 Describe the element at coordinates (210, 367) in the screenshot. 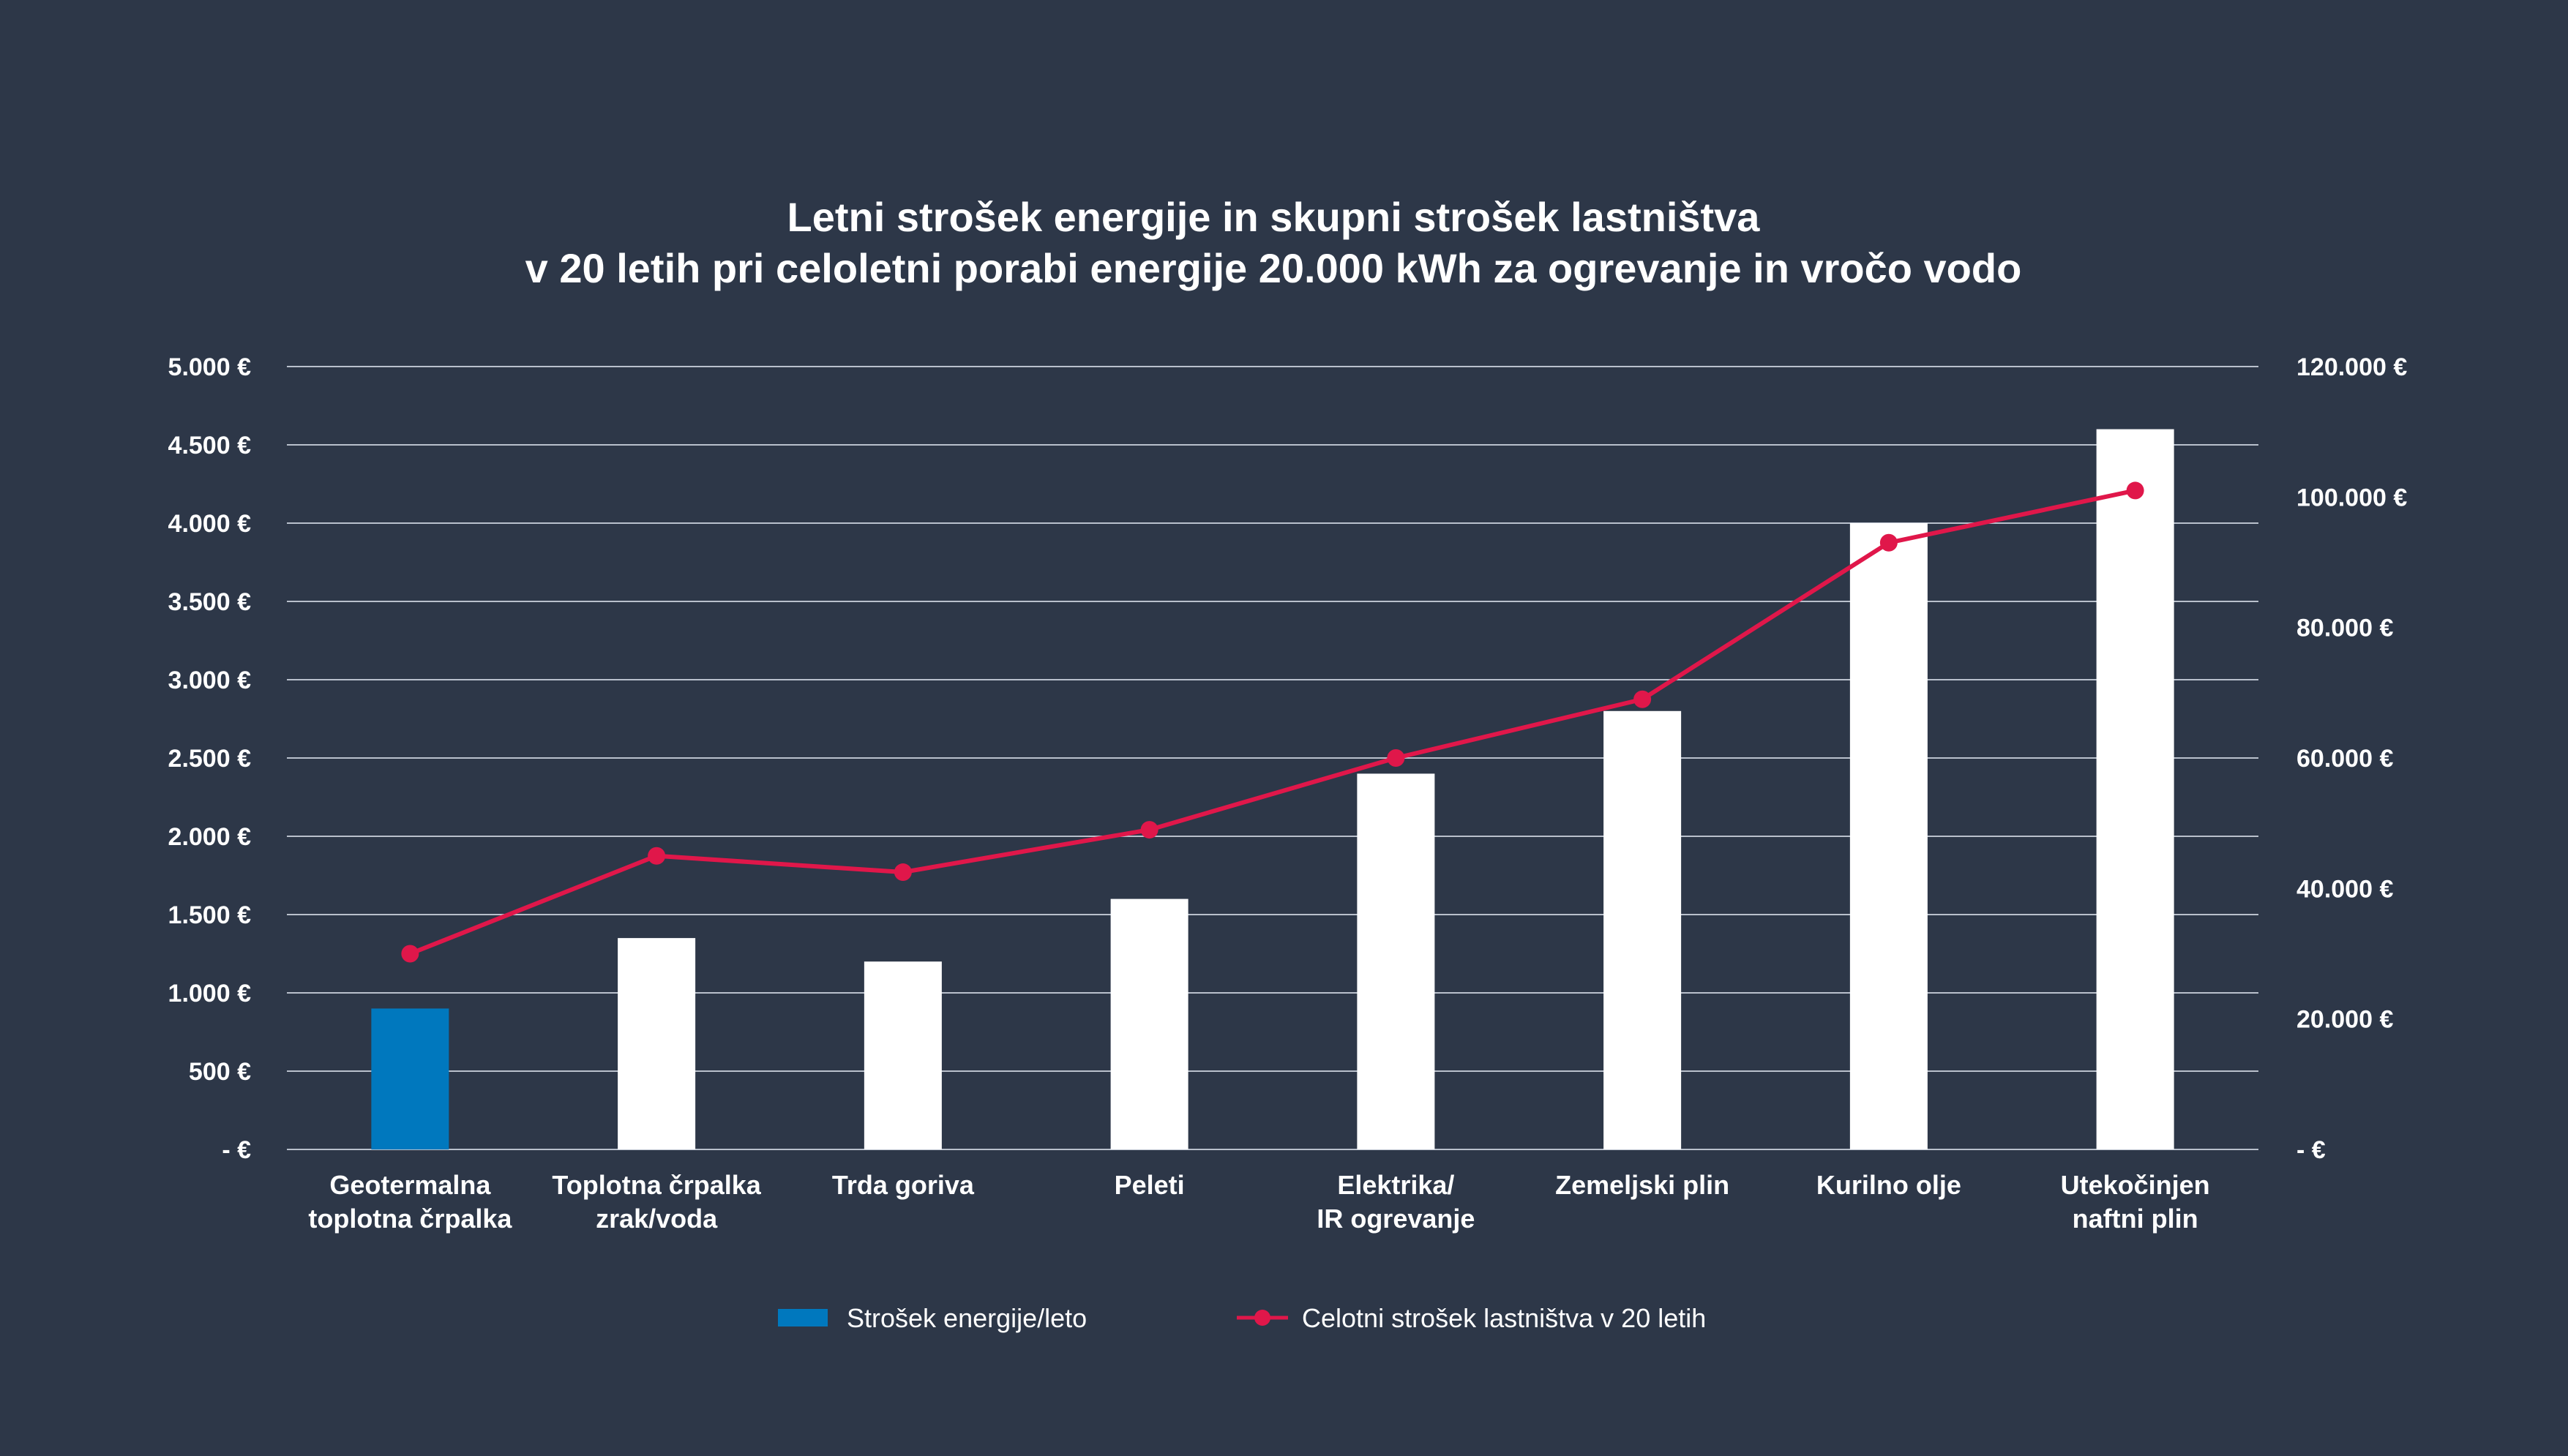

I see `left-tick-label: 5.000 €` at that location.